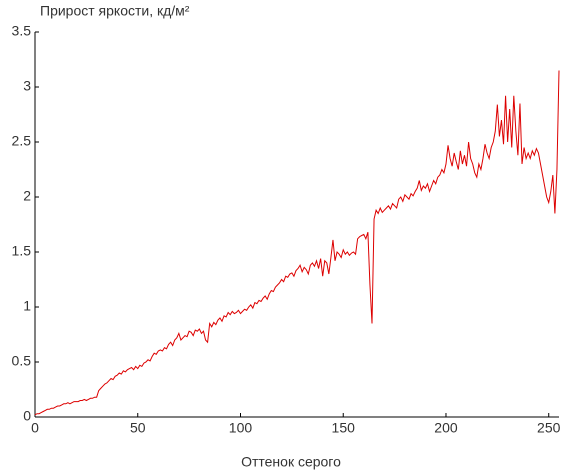 The height and width of the screenshot is (471, 561). Describe the element at coordinates (27, 196) in the screenshot. I see `y-tick-label: 2` at that location.